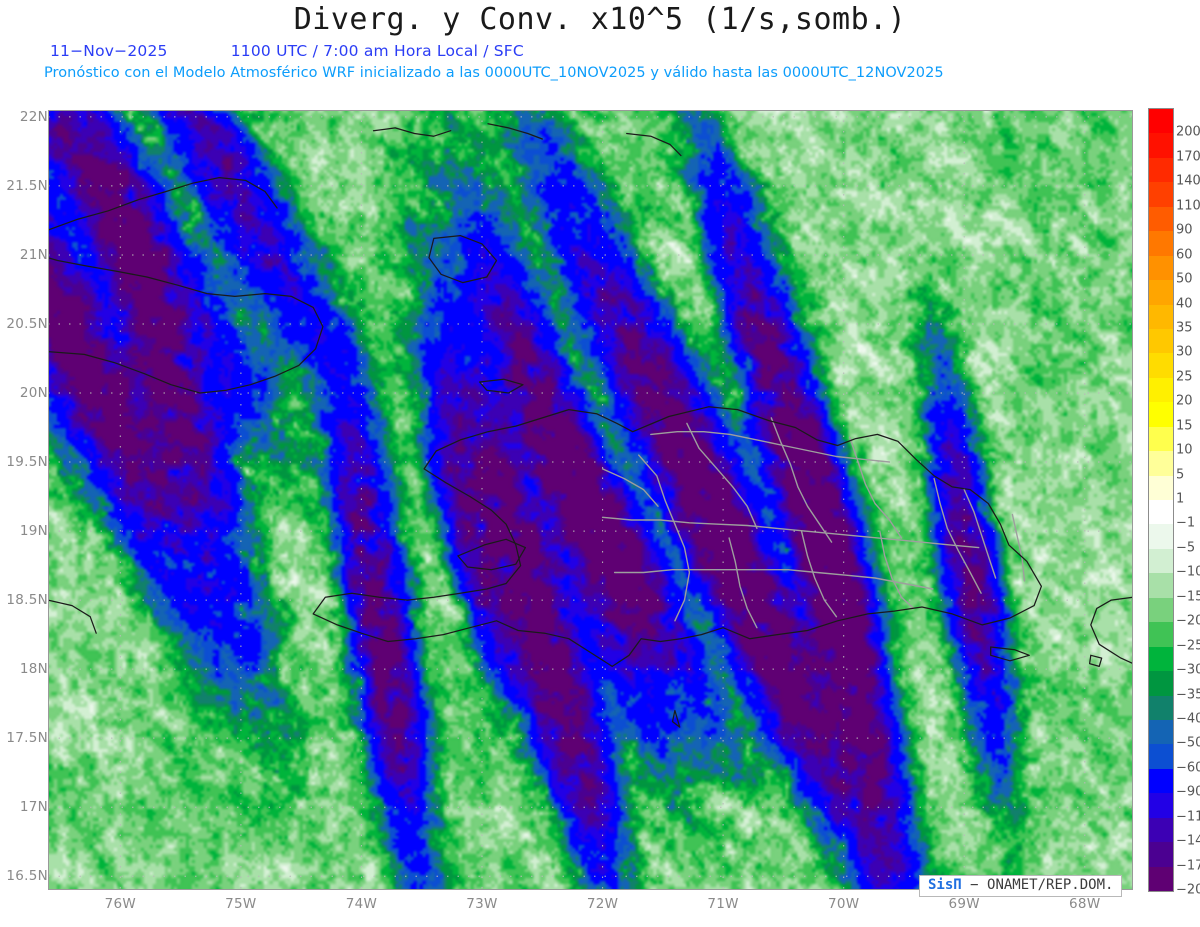 The height and width of the screenshot is (927, 1200). Describe the element at coordinates (241, 904) in the screenshot. I see `longitude-tick-label: 75W` at that location.